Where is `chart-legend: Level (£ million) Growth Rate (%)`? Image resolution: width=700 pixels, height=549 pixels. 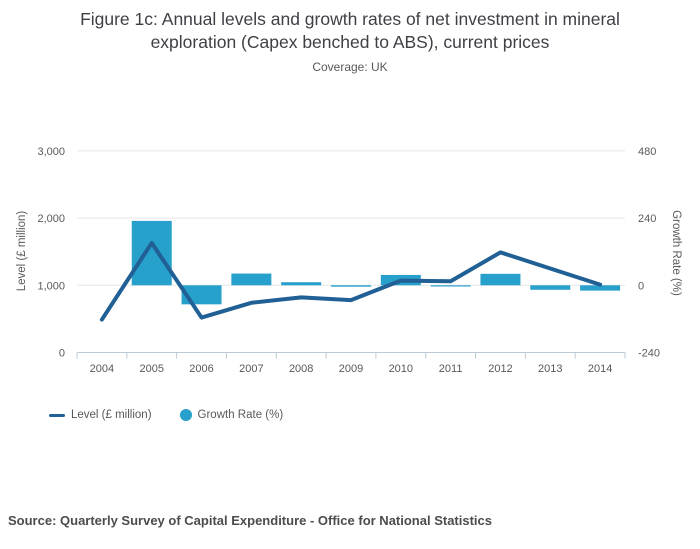 chart-legend: Level (£ million) Growth Rate (%) is located at coordinates (180, 415).